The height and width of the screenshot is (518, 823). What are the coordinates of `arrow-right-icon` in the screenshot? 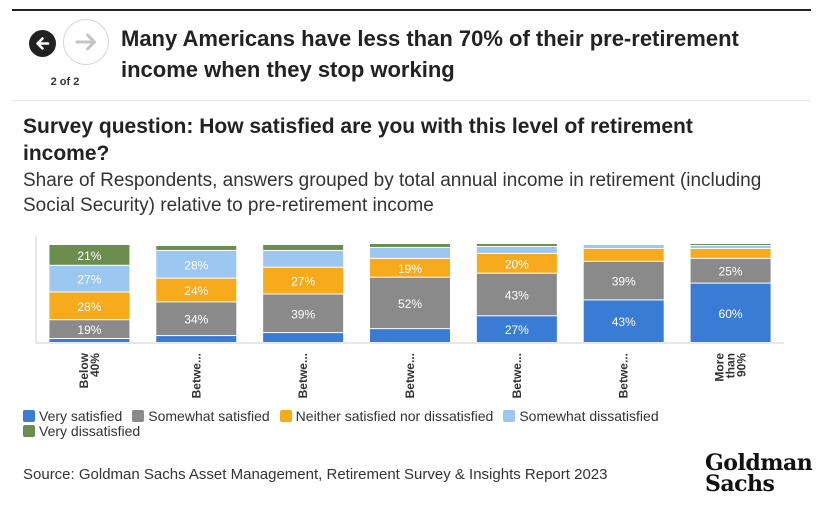 It's located at (85, 42).